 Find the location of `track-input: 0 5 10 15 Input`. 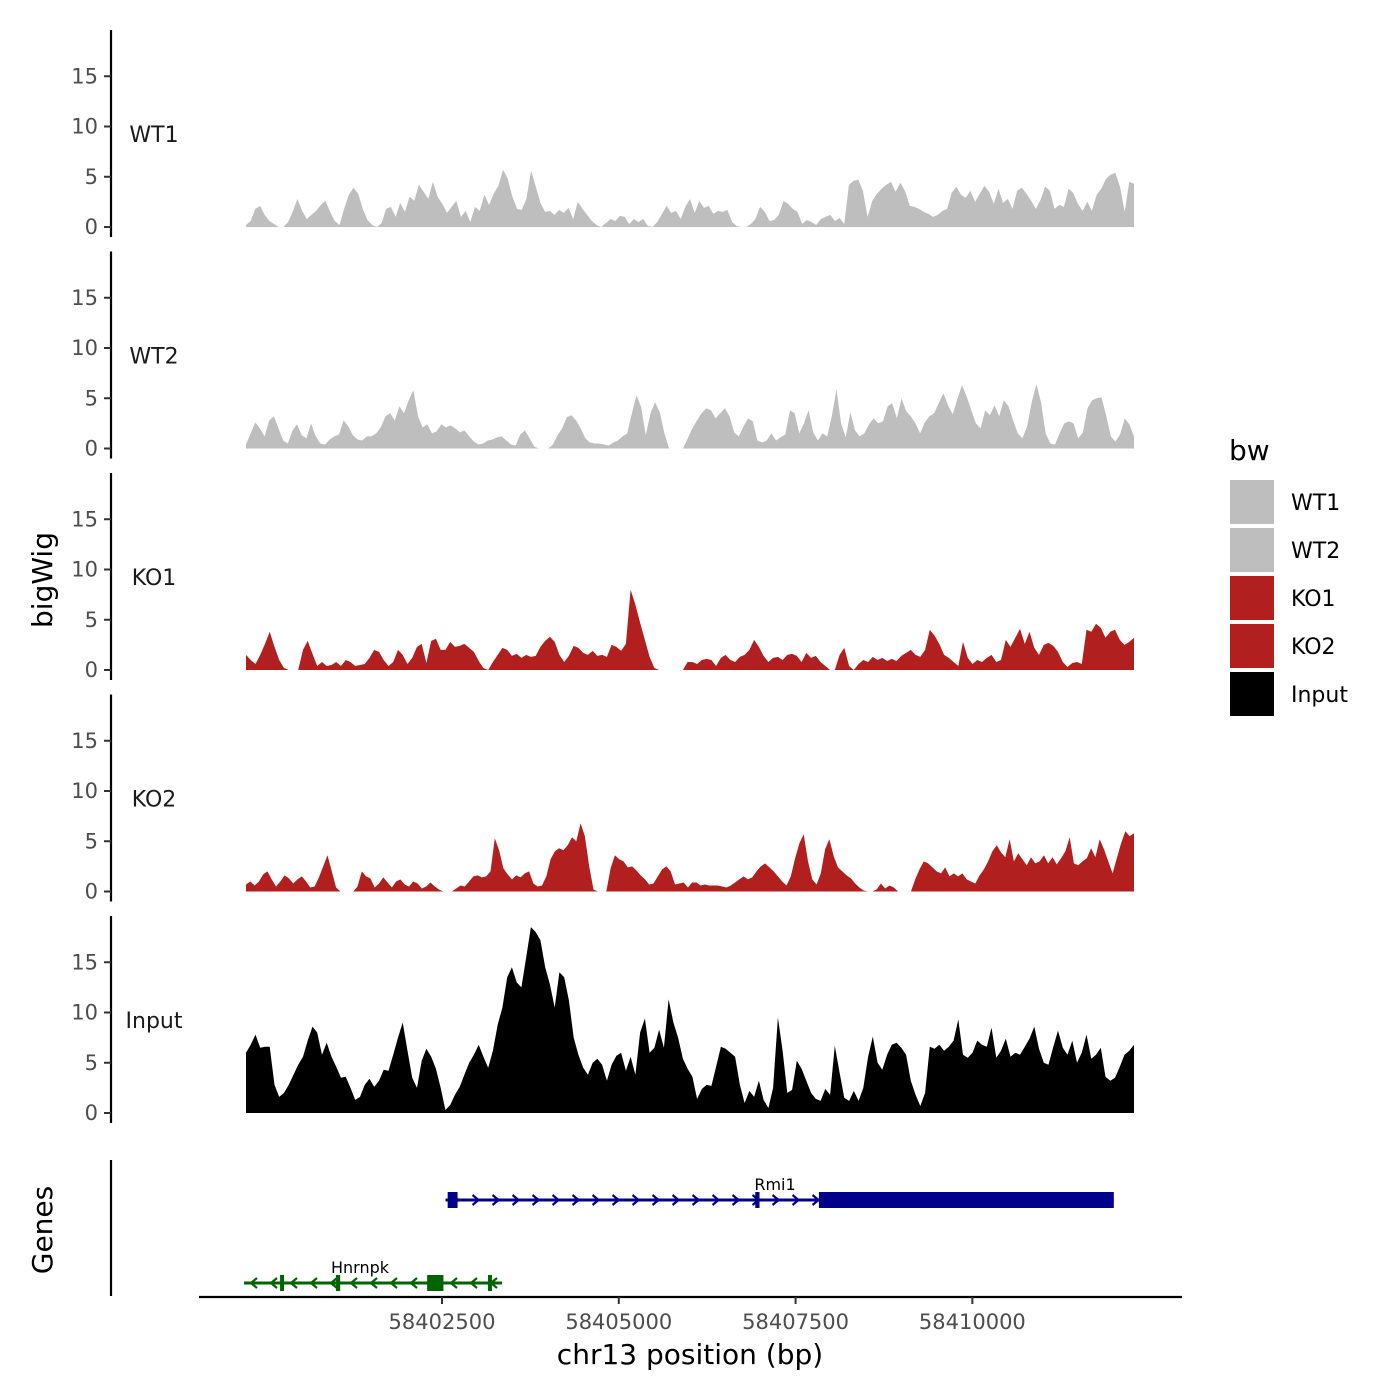

track-input: 0 5 10 15 Input is located at coordinates (602, 1020).